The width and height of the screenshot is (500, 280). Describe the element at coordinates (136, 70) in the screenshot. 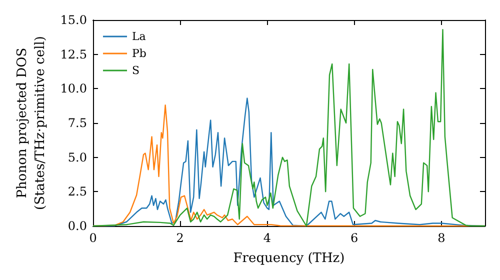

I see `legend-label: S` at that location.